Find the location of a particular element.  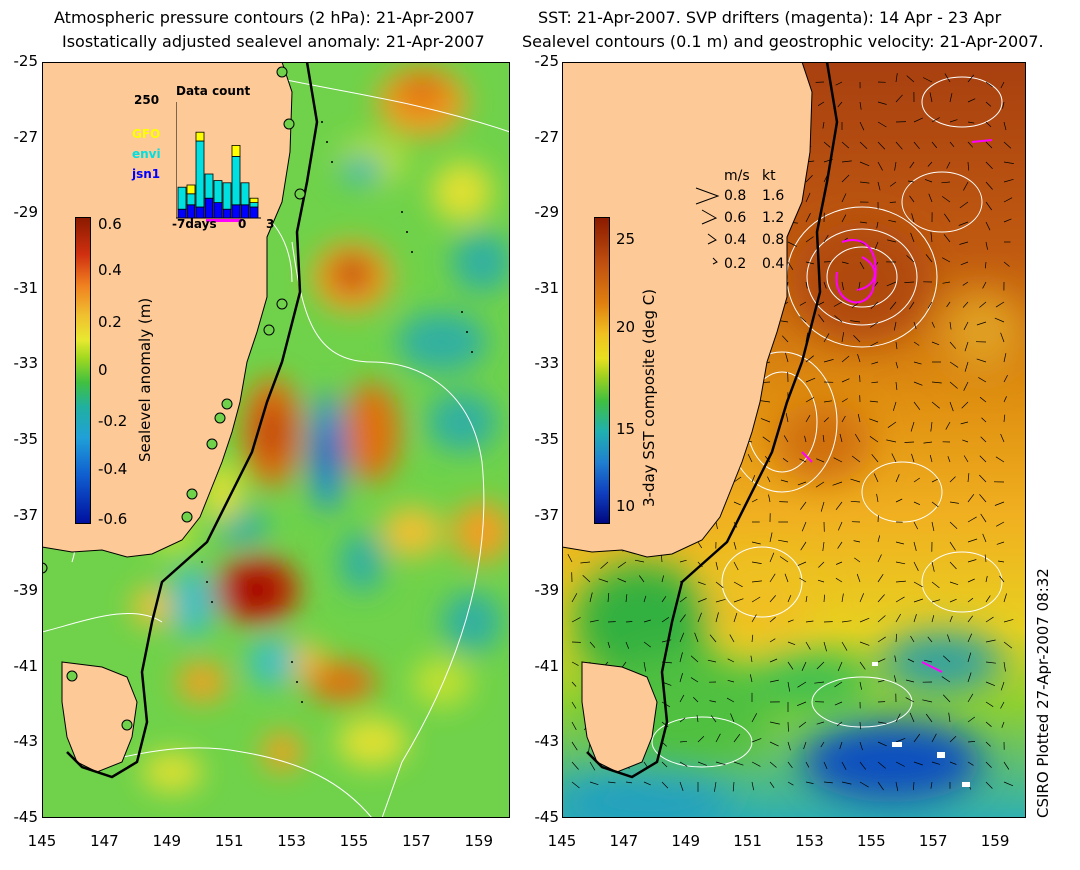

velocity-legend-row2-kt: 0.8 is located at coordinates (773, 240).